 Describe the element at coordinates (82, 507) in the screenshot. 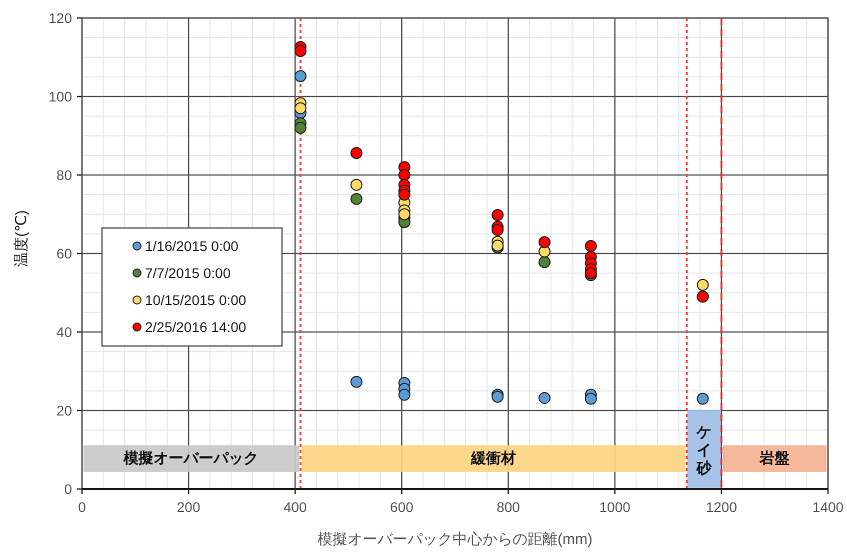

I see `x-tick-label: 0` at that location.